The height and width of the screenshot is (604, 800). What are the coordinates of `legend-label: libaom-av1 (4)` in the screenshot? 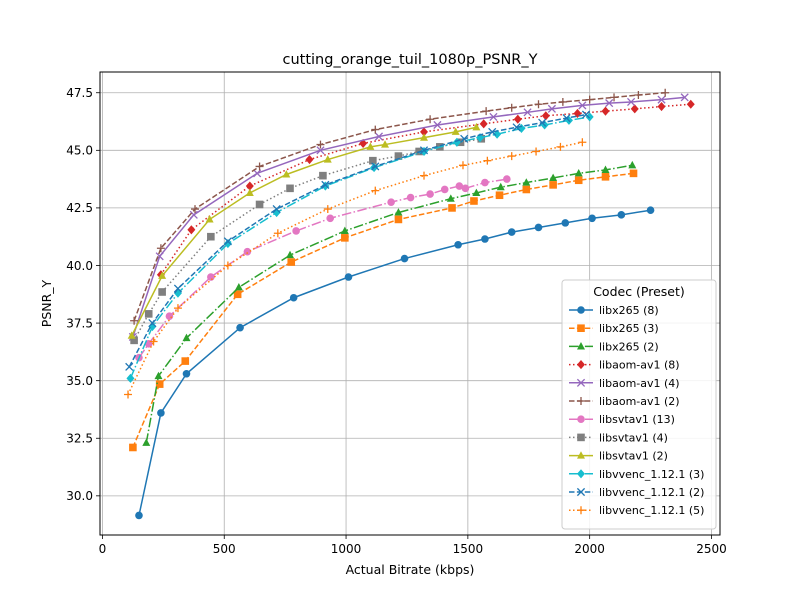 It's located at (639, 383).